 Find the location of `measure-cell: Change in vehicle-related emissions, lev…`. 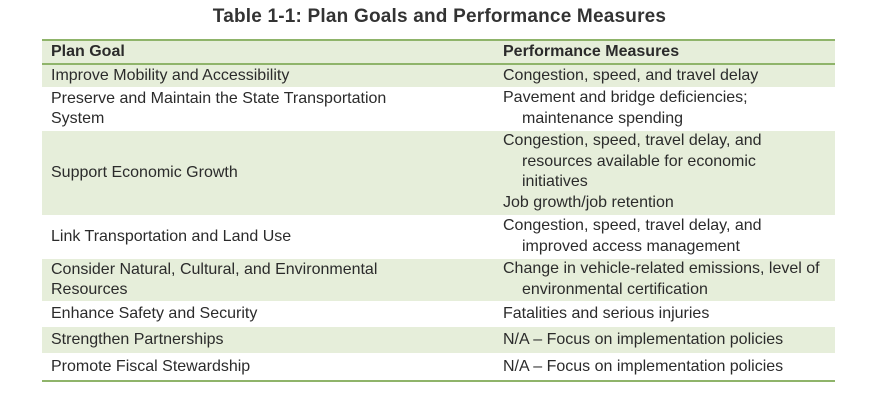

measure-cell: Change in vehicle-related emissions, lev… is located at coordinates (664, 280).